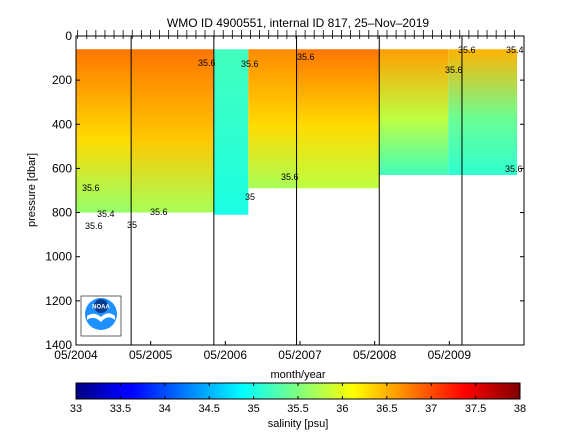  Describe the element at coordinates (208, 409) in the screenshot. I see `colorbar-tick-label: 34.5` at that location.